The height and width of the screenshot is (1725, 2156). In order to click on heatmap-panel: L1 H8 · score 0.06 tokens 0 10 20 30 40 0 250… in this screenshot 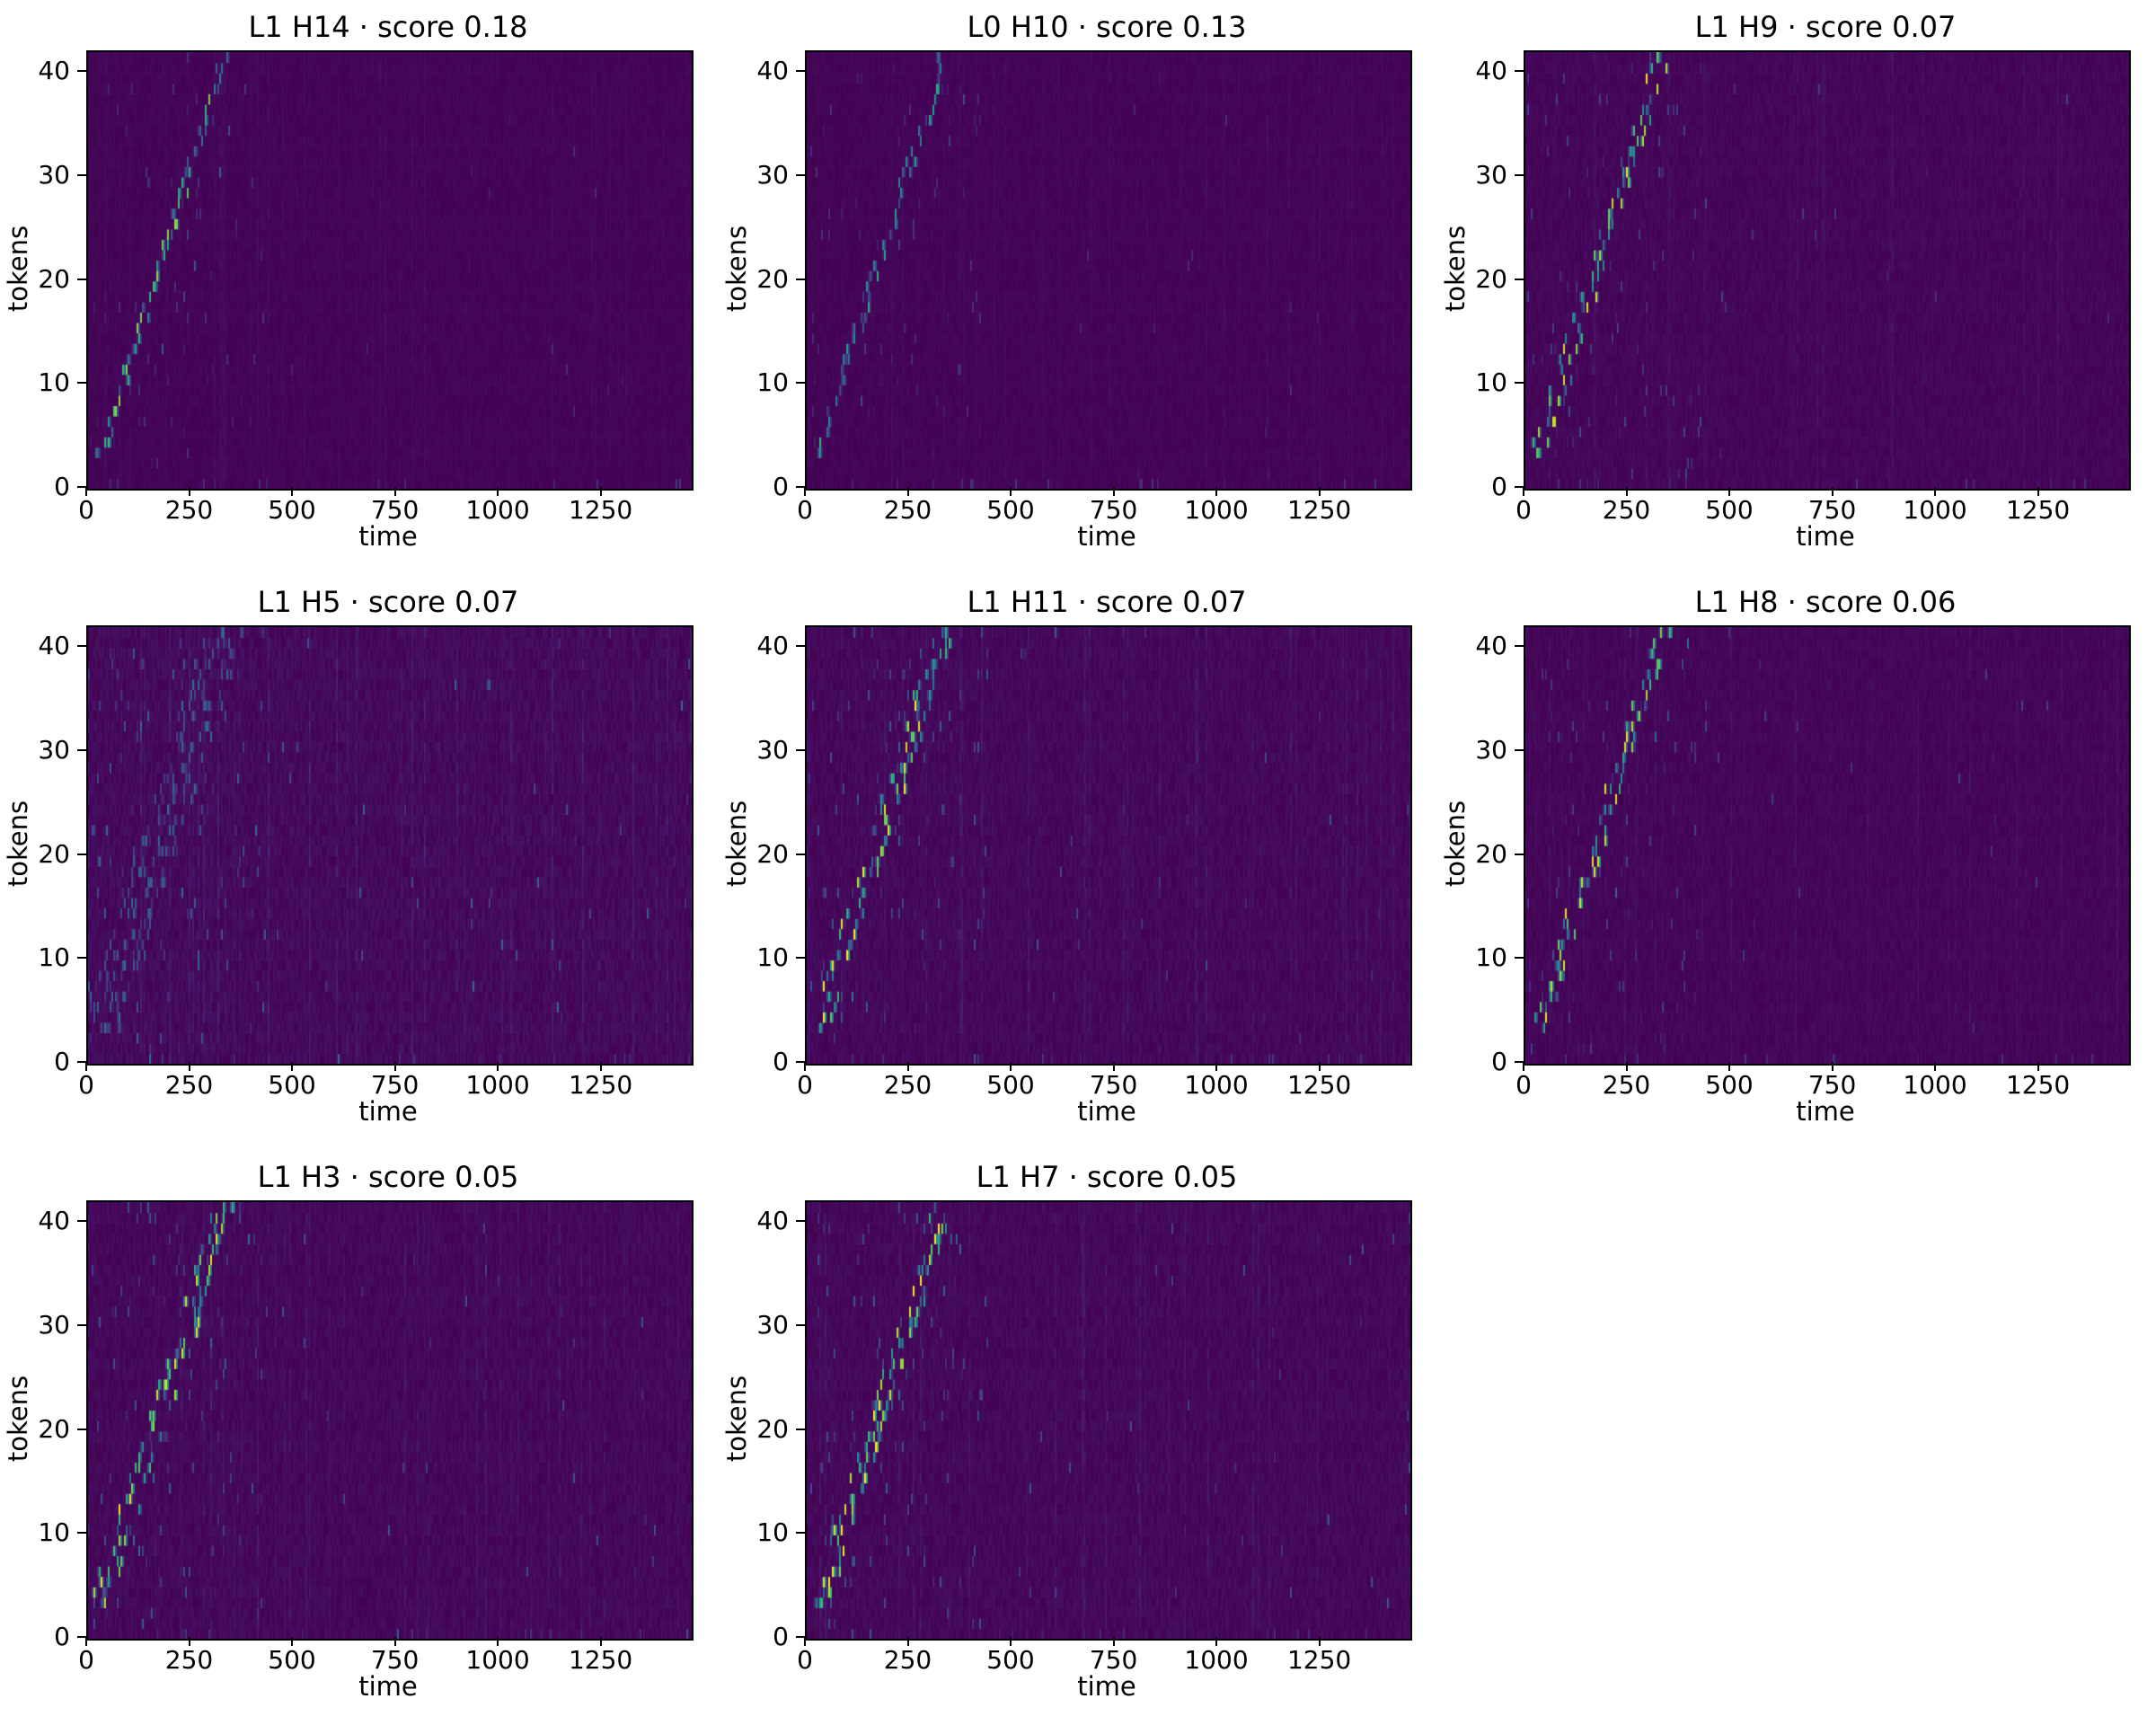, I will do `click(1796, 862)`.